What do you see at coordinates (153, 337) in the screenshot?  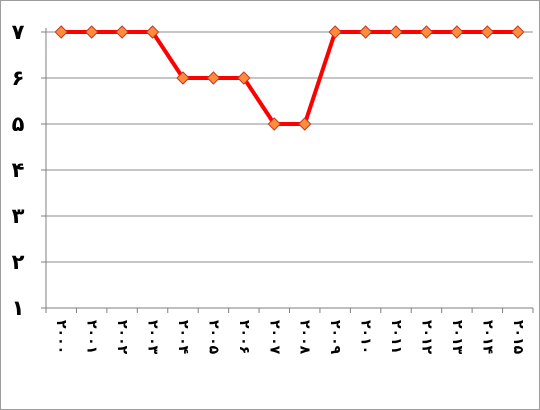 I see `x-tick-label: ۲۰۰۳` at bounding box center [153, 337].